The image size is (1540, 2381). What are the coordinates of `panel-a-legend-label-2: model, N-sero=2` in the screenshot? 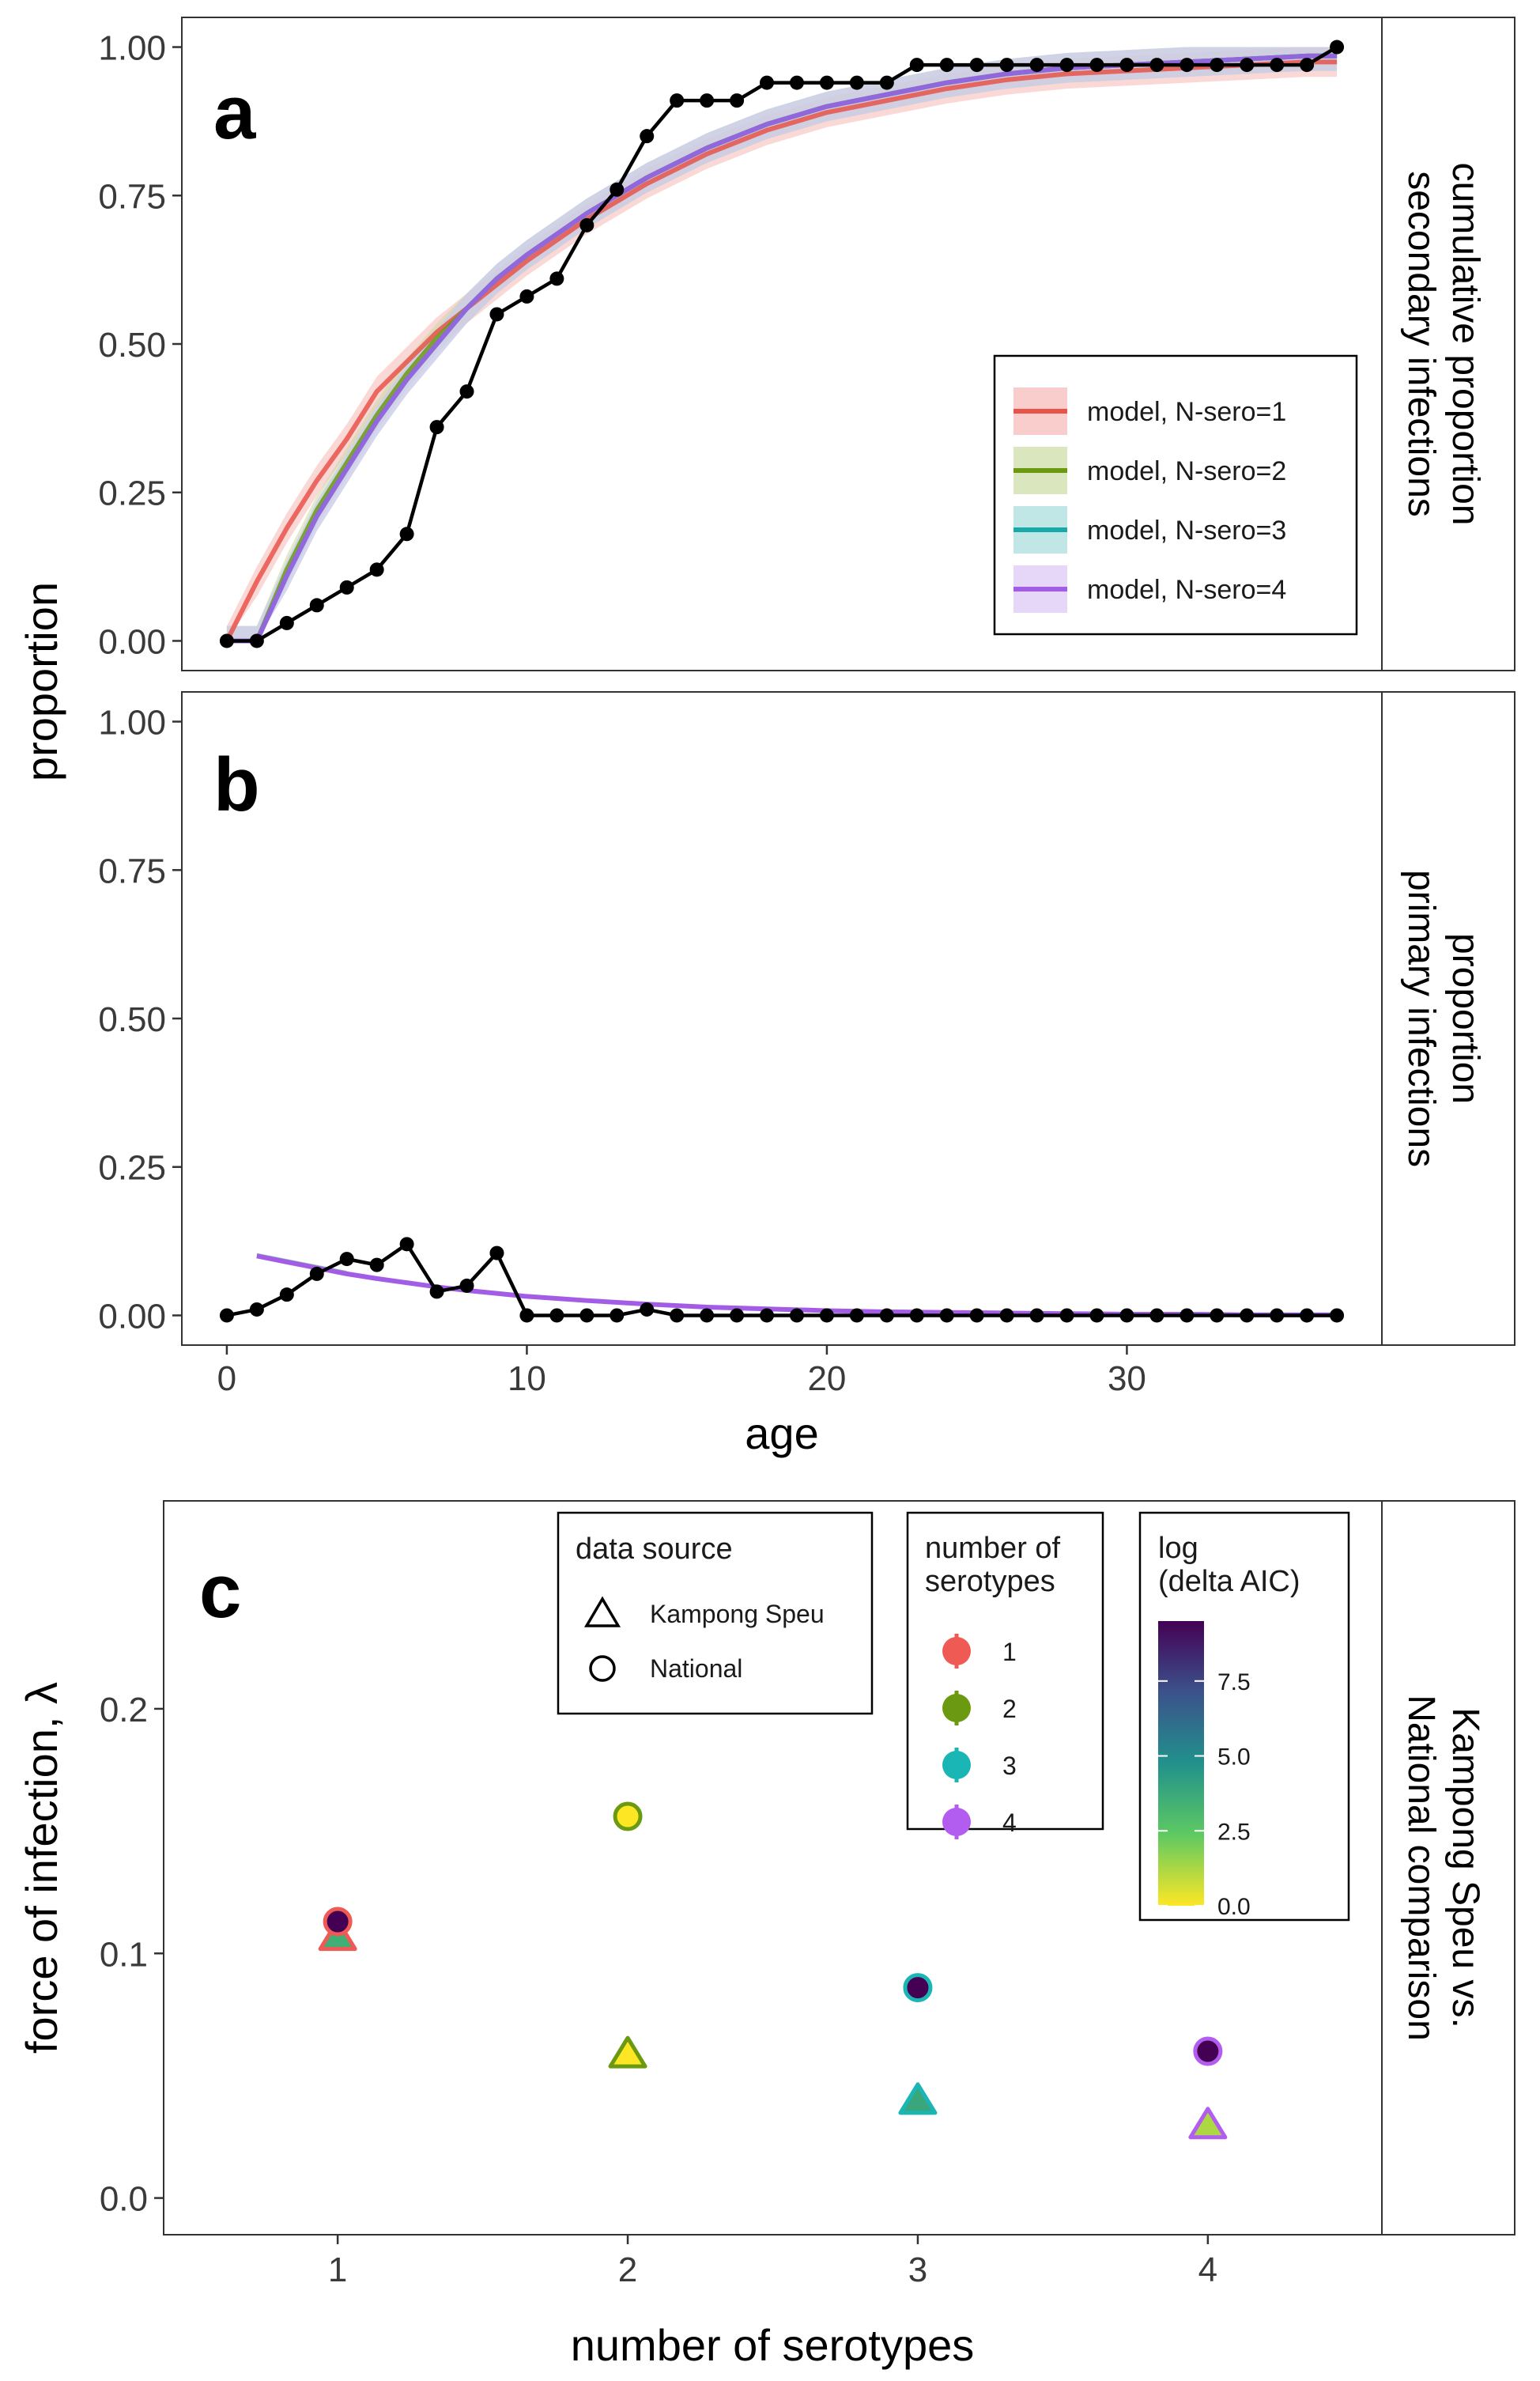 It's located at (1187, 471).